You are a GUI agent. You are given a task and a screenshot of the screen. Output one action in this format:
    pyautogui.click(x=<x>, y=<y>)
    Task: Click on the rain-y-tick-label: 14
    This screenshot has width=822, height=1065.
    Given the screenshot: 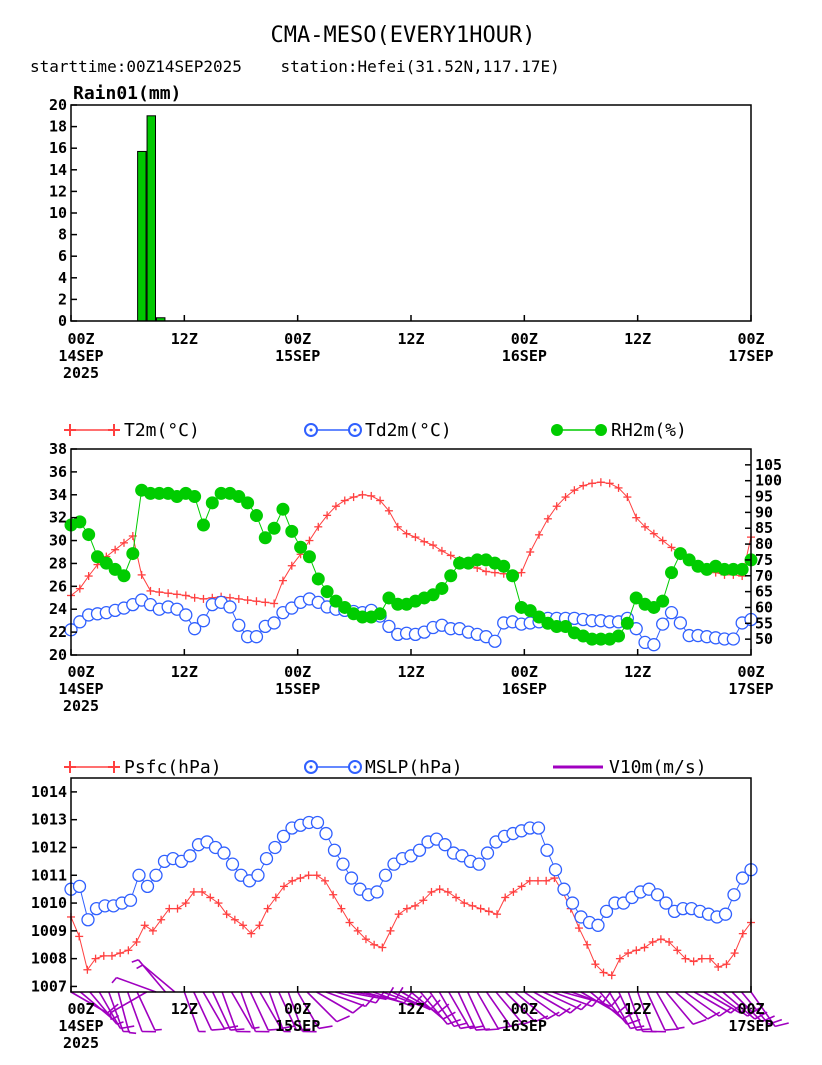 What is the action you would take?
    pyautogui.click(x=58, y=170)
    